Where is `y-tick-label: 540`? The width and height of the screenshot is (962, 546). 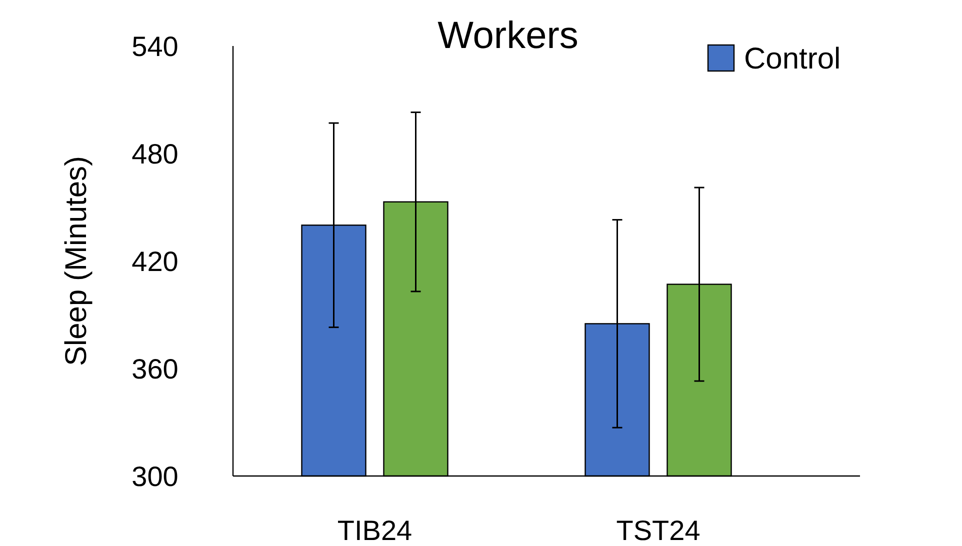 y-tick-label: 540 is located at coordinates (155, 46).